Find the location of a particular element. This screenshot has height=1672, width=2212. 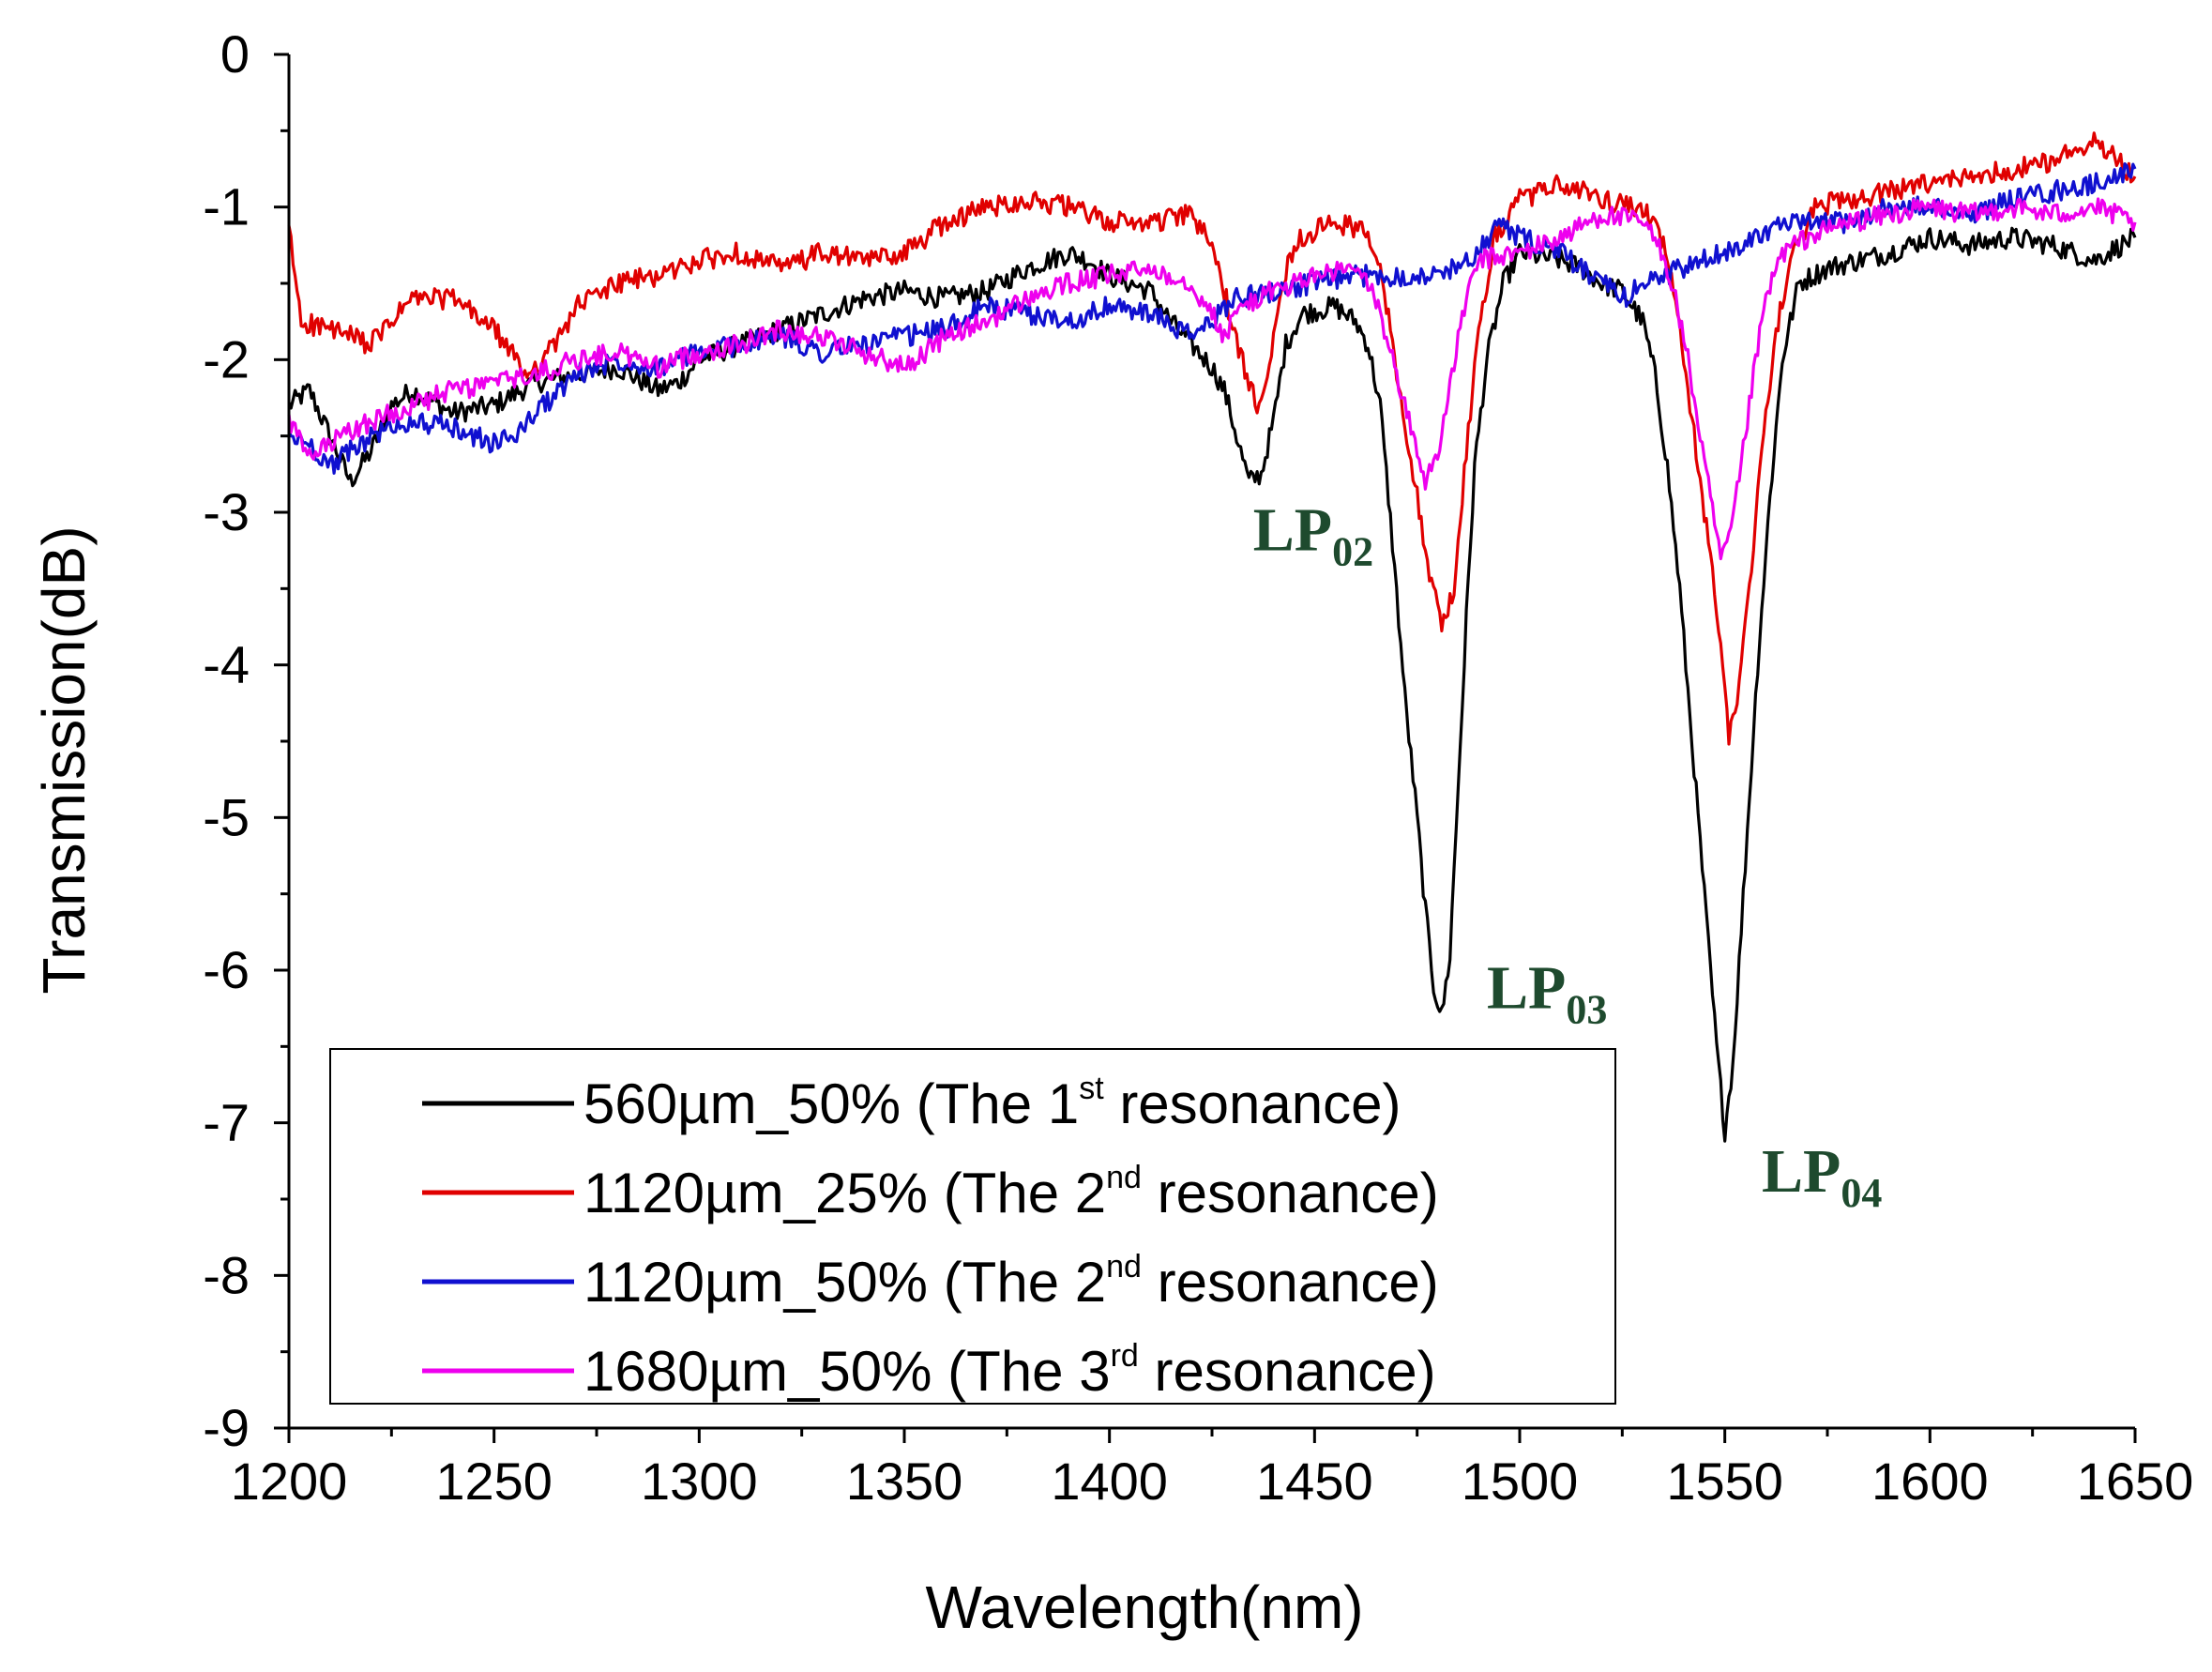

y-tick-label: -2 is located at coordinates (226, 358).